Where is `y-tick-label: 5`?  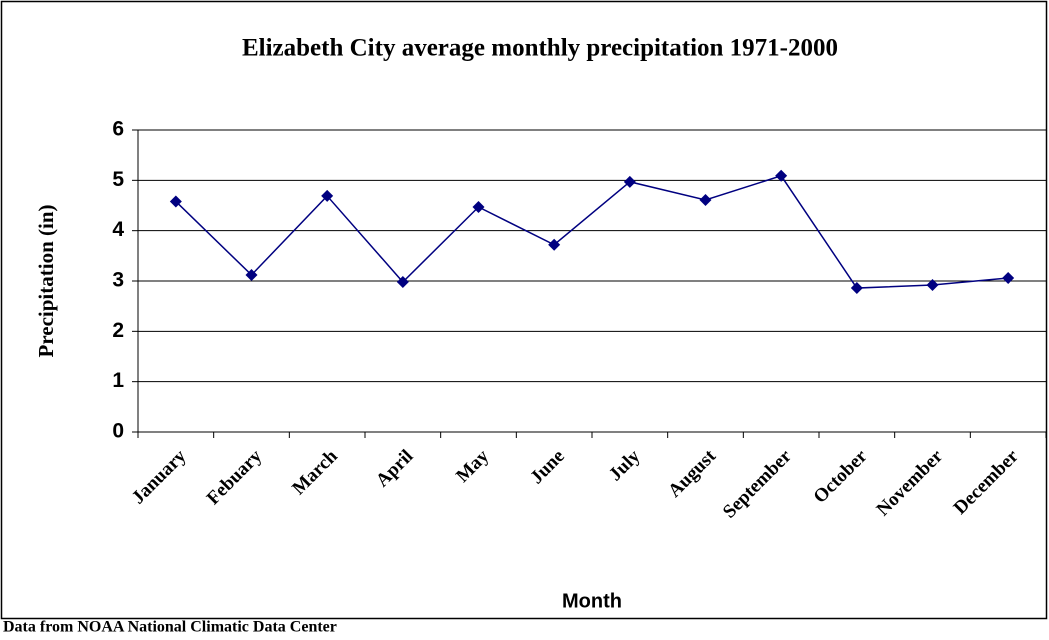
y-tick-label: 5 is located at coordinates (118, 179).